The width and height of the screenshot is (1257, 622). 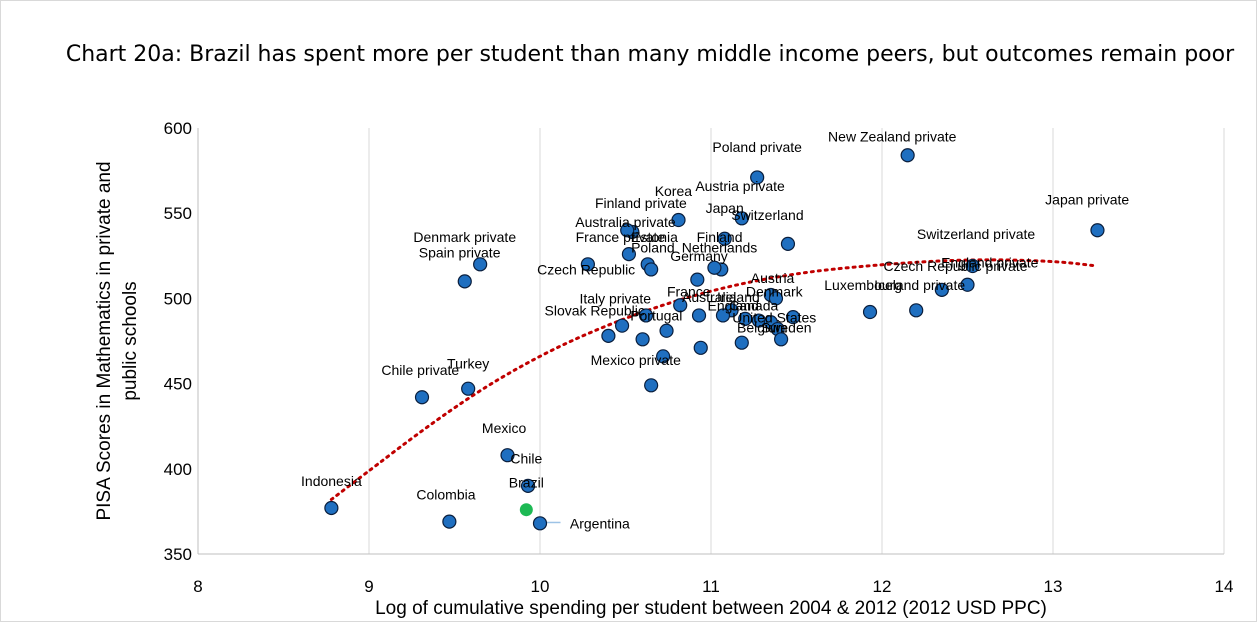 What do you see at coordinates (368, 586) in the screenshot?
I see `x-tick-label: 9` at bounding box center [368, 586].